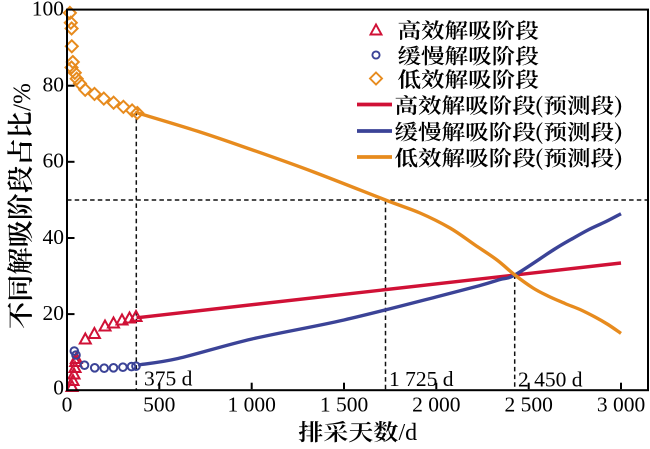  Describe the element at coordinates (421, 379) in the screenshot. I see `svg-text: 1 725 d` at that location.